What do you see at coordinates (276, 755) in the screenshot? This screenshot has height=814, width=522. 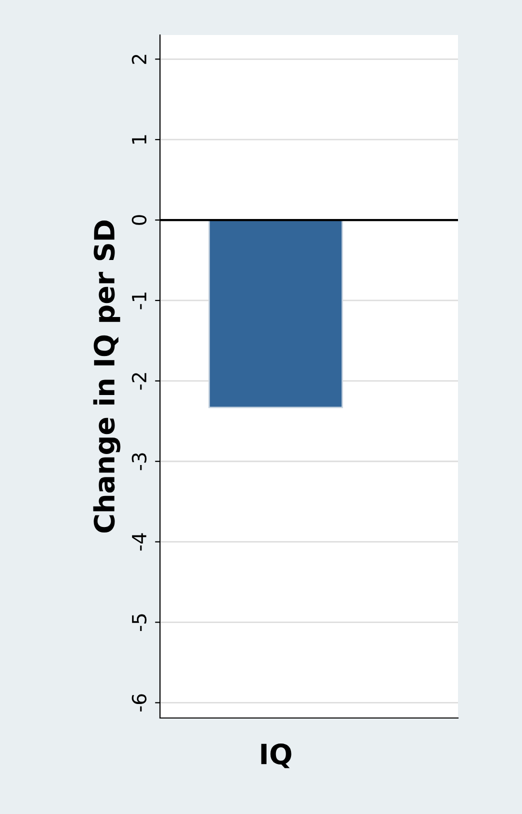 I see `x-tick-label: IQ` at bounding box center [276, 755].